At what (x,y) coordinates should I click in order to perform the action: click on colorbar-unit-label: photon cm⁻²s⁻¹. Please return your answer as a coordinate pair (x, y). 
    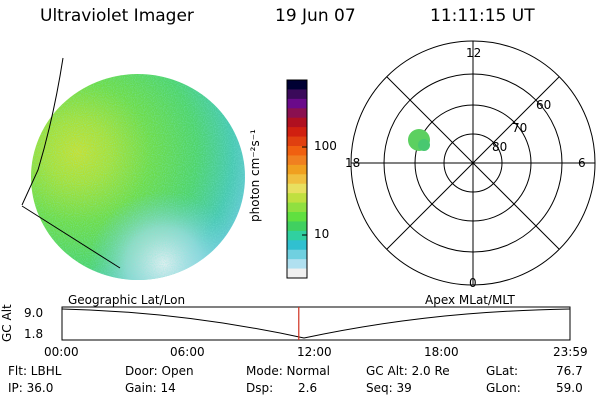
    Looking at the image, I should click on (255, 175).